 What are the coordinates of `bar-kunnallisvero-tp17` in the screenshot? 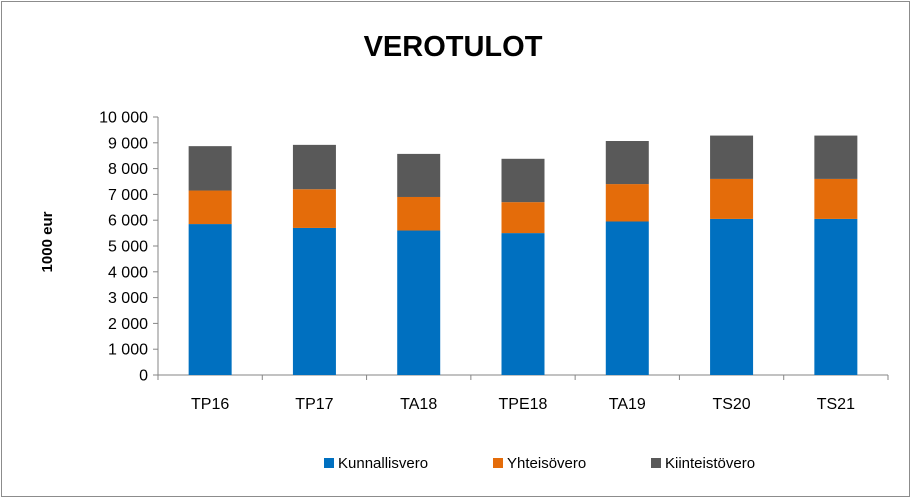 It's located at (314, 301).